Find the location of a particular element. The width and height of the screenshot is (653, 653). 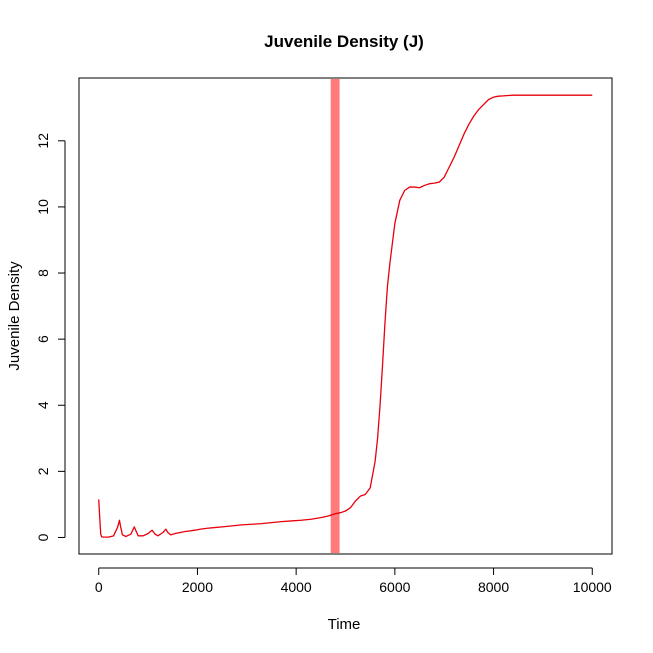

x-tick-label: 10000 is located at coordinates (592, 587).